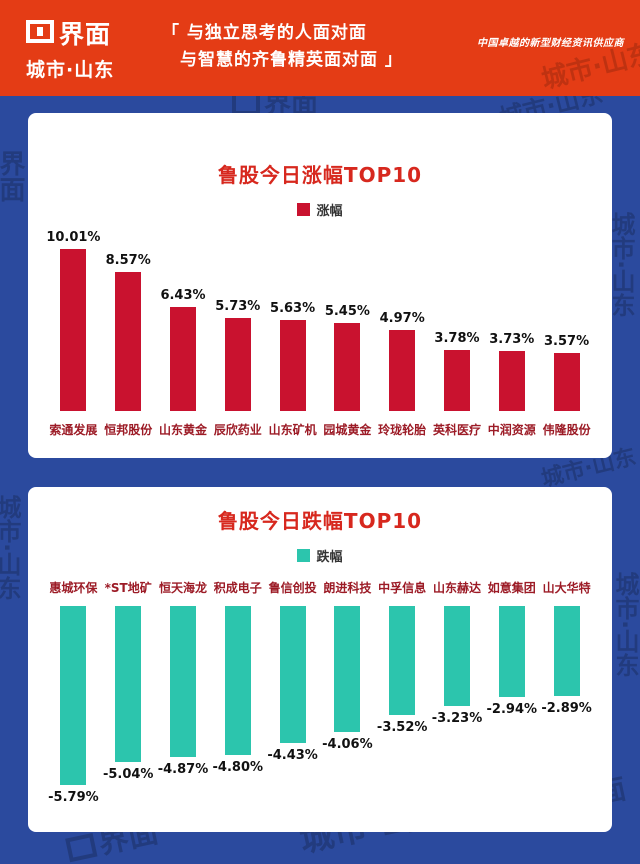  I want to click on jiemian-logo-icon, so click(40, 33).